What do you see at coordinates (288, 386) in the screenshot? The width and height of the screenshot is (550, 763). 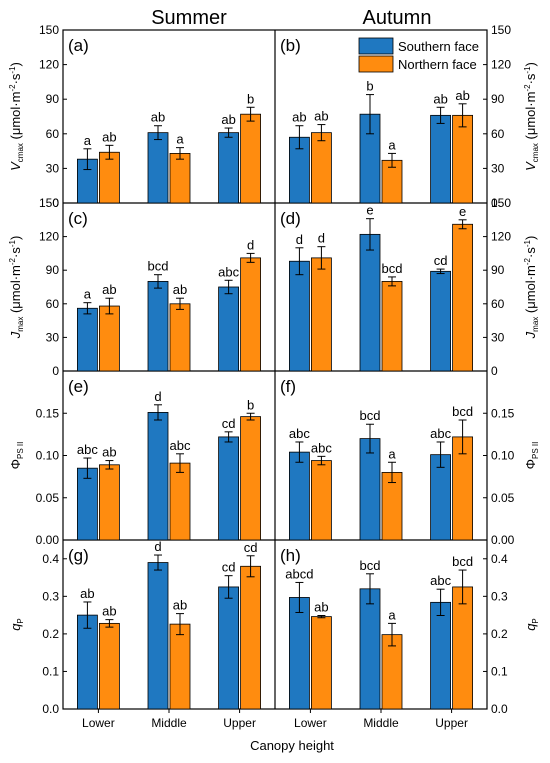 I see `panel-label: (f)` at bounding box center [288, 386].